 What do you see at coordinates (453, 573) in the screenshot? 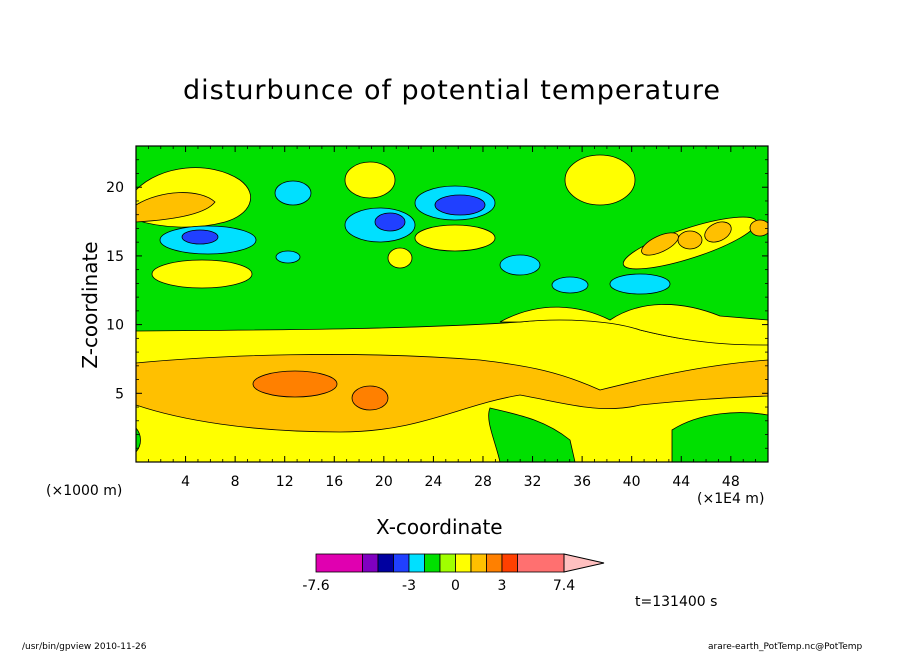
I see `colorbar: -7.6 -3 0 3 7.4` at bounding box center [453, 573].